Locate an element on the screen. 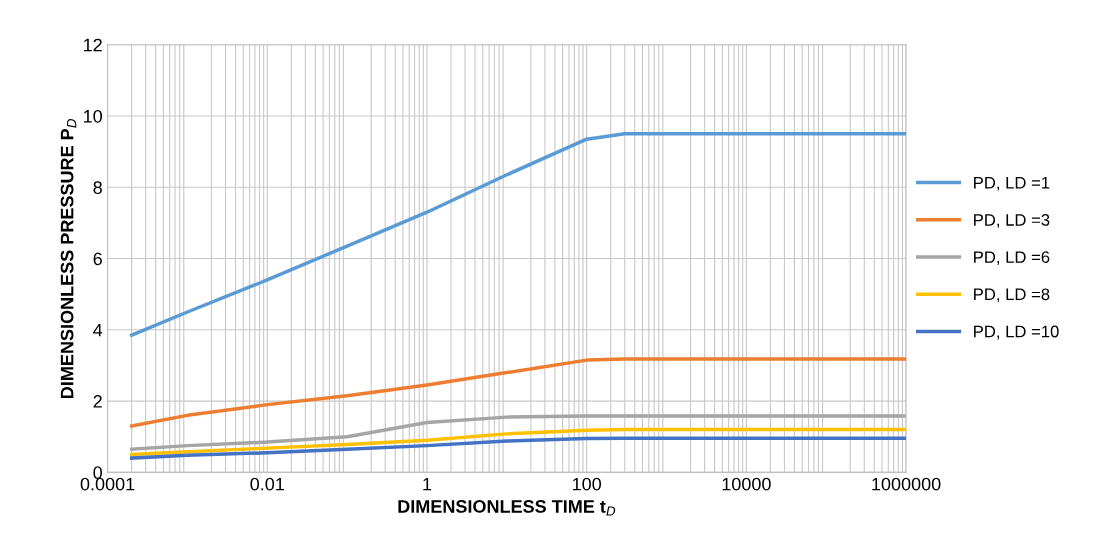 This screenshot has height=559, width=1109. x-tick-label: 1000000 is located at coordinates (906, 484).